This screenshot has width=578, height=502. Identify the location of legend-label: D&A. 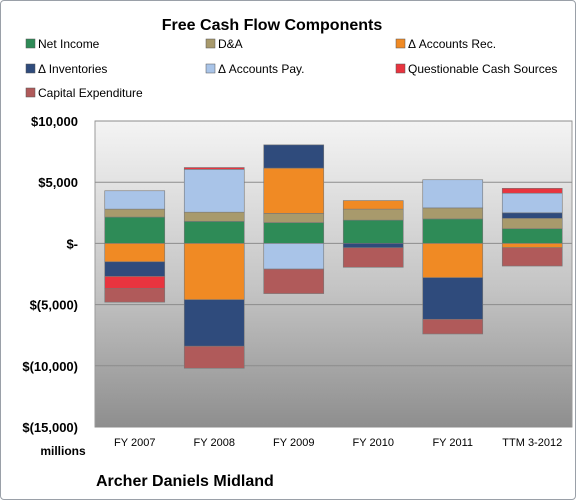
(230, 44).